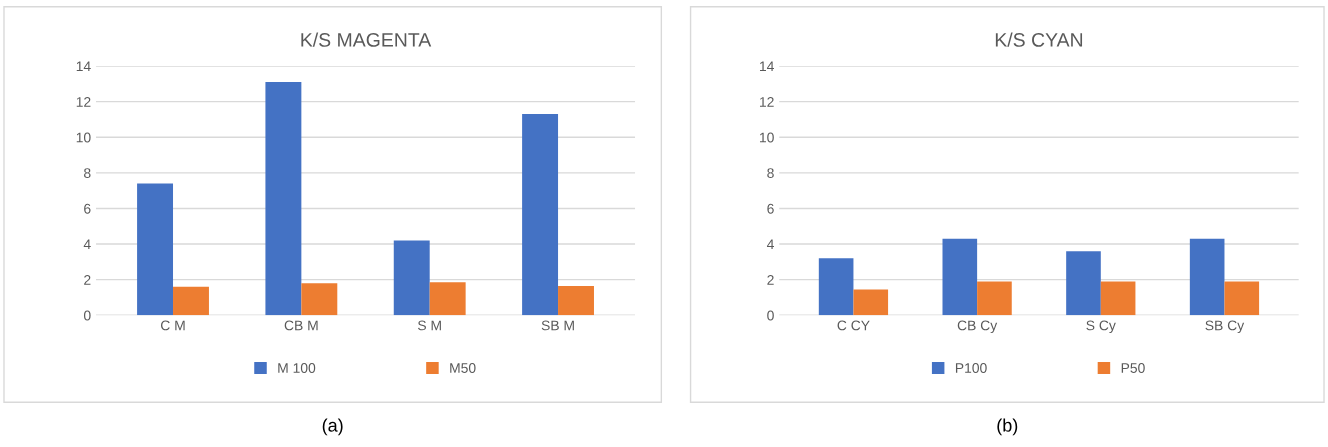 This screenshot has width=1328, height=447. Describe the element at coordinates (301, 325) in the screenshot. I see `x-tick-label: CB M` at that location.